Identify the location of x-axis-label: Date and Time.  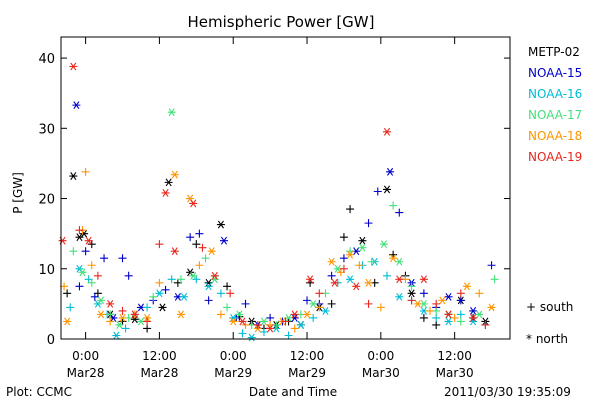
(293, 392).